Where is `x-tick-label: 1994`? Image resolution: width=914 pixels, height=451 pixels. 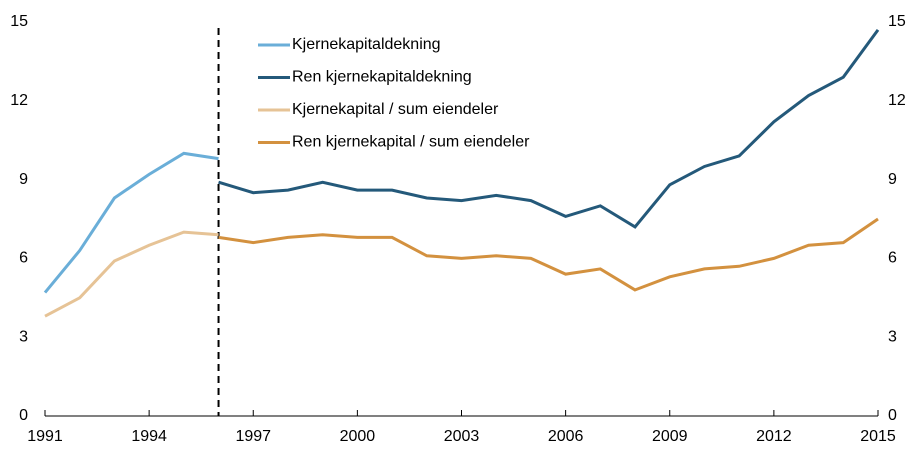 x-tick-label: 1994 is located at coordinates (149, 436).